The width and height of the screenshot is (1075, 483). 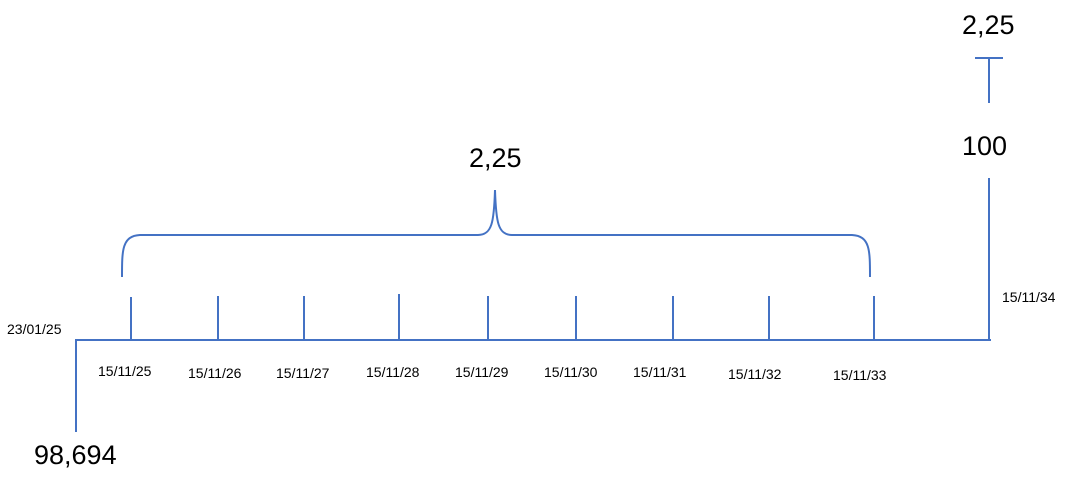 I want to click on final-coupon-label: 2,25, so click(x=988, y=25).